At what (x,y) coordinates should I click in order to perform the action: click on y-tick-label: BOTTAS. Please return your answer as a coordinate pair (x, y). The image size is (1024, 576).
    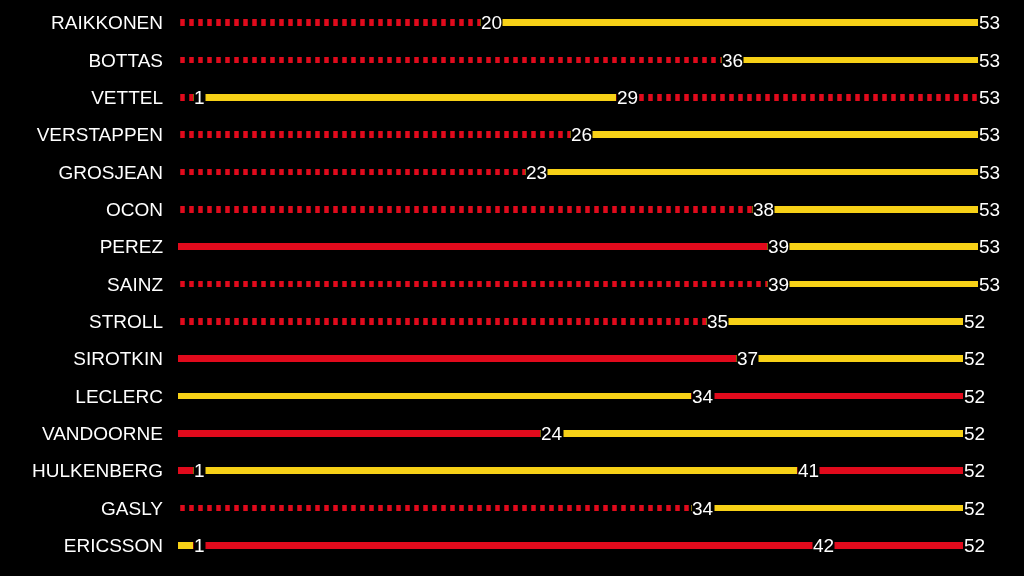
    Looking at the image, I should click on (125, 60).